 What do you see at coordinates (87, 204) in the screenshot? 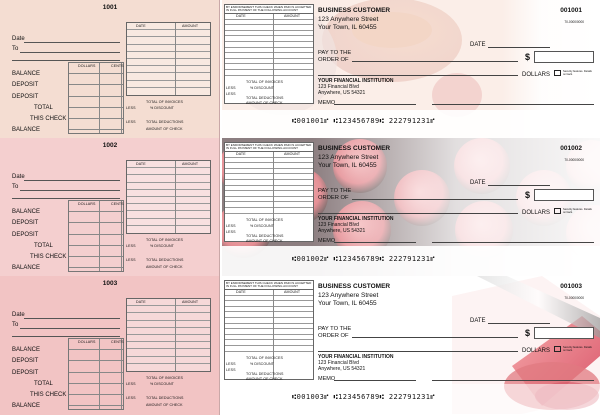
I see `stub-dollars-label: DOLLARS` at bounding box center [87, 204].